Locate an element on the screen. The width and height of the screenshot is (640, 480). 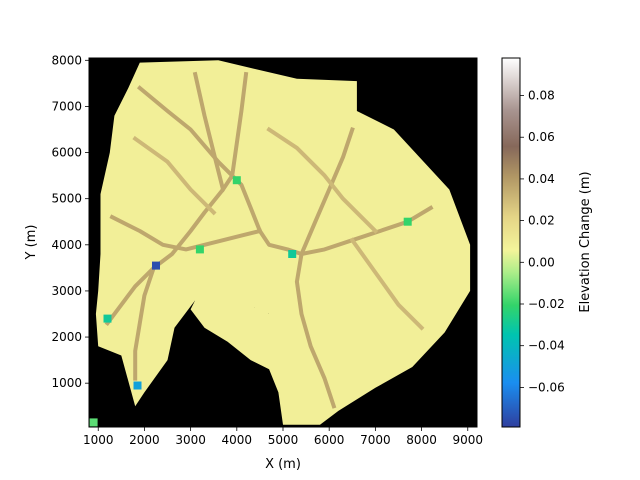
colorbar-label: Elevation Change (m) is located at coordinates (585, 241).